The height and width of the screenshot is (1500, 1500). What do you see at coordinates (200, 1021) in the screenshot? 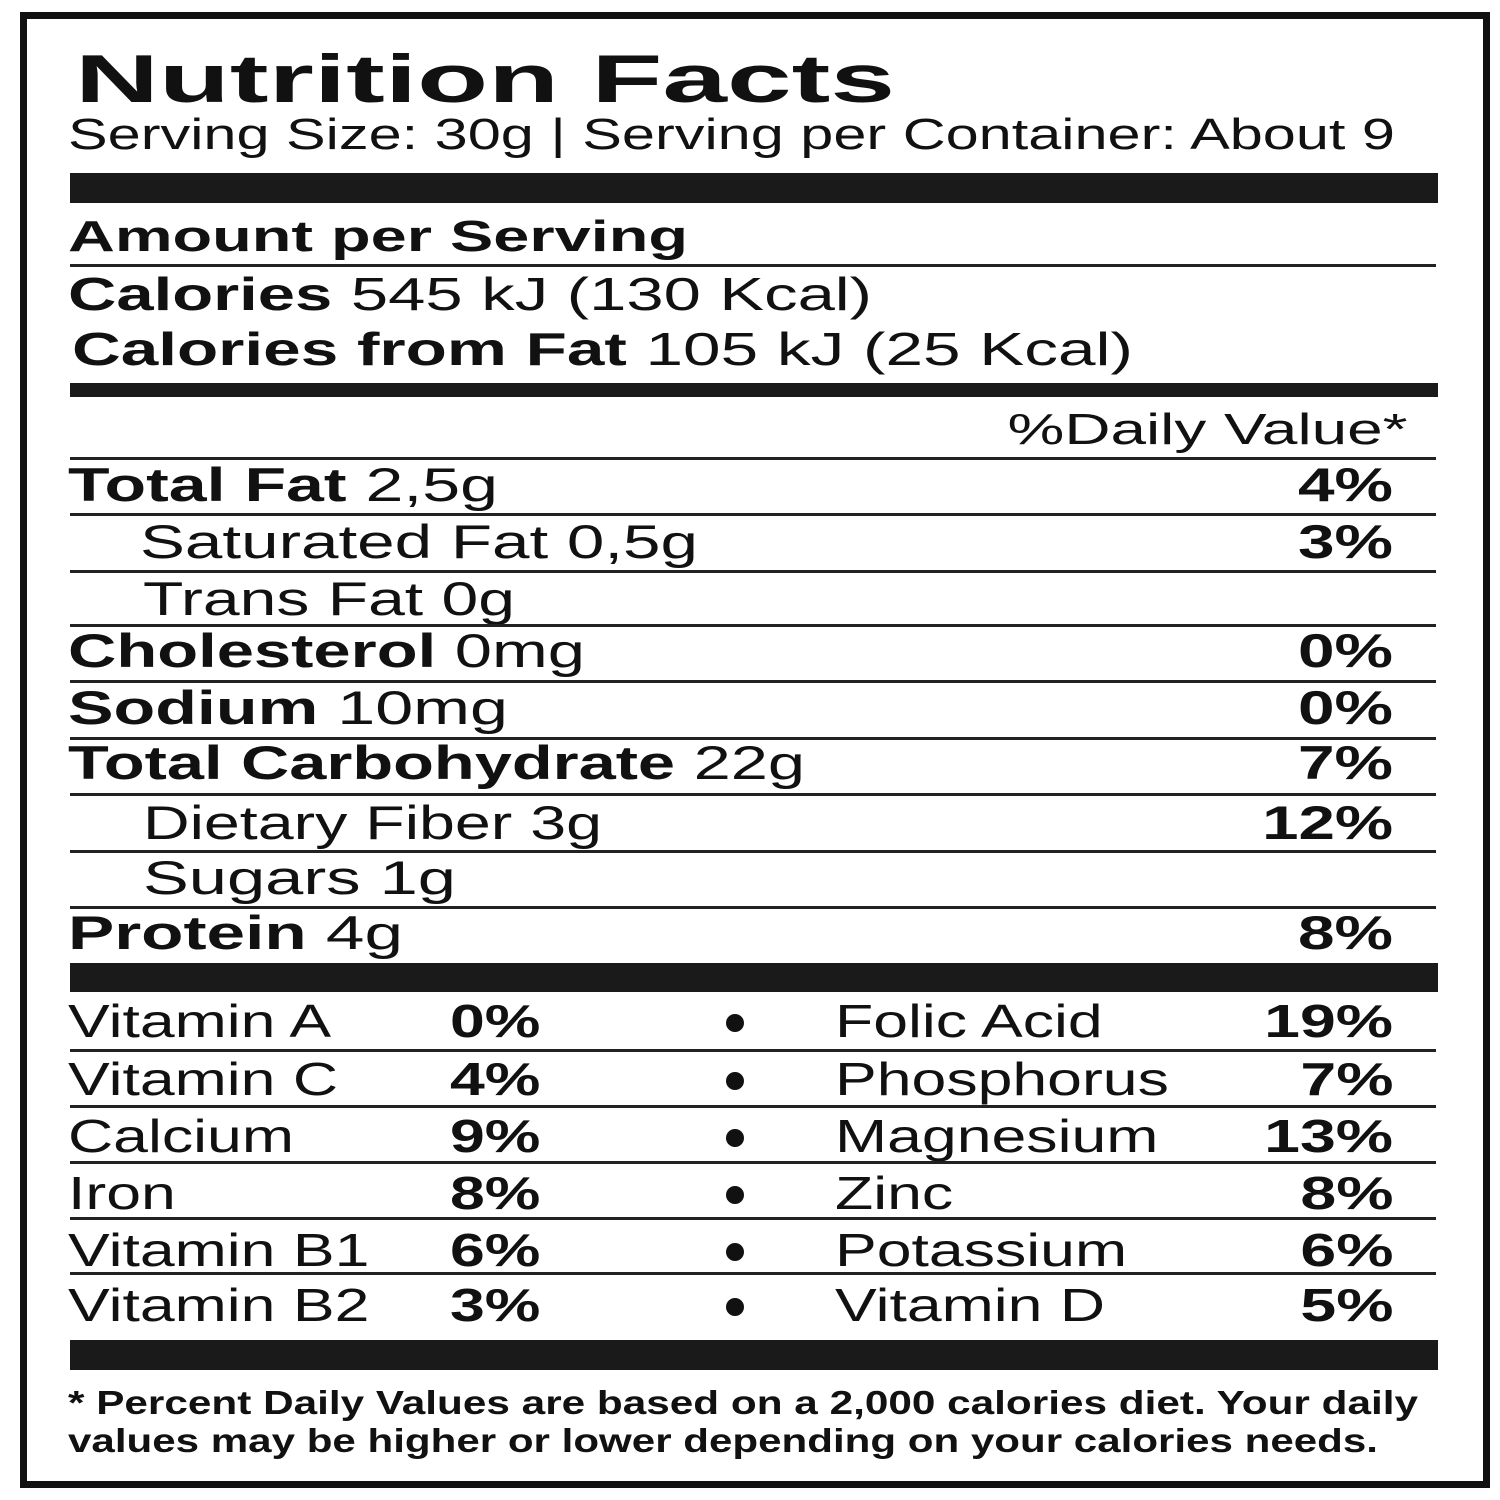
I see `vitamin-name: Vitamin A` at bounding box center [200, 1021].